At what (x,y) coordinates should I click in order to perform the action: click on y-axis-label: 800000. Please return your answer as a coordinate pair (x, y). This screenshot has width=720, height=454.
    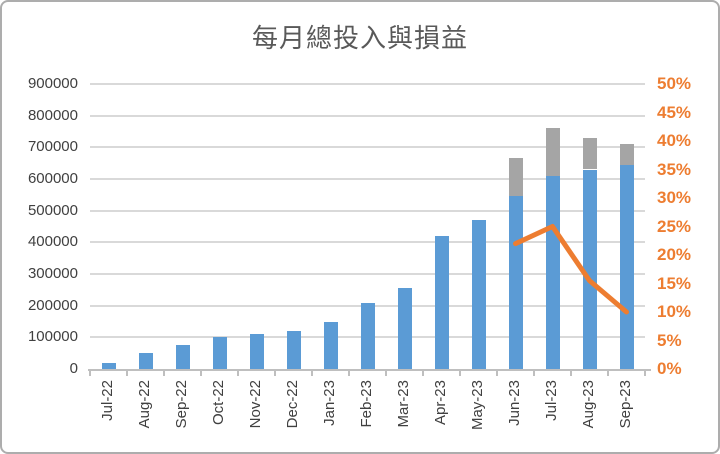
    Looking at the image, I should click on (52, 115).